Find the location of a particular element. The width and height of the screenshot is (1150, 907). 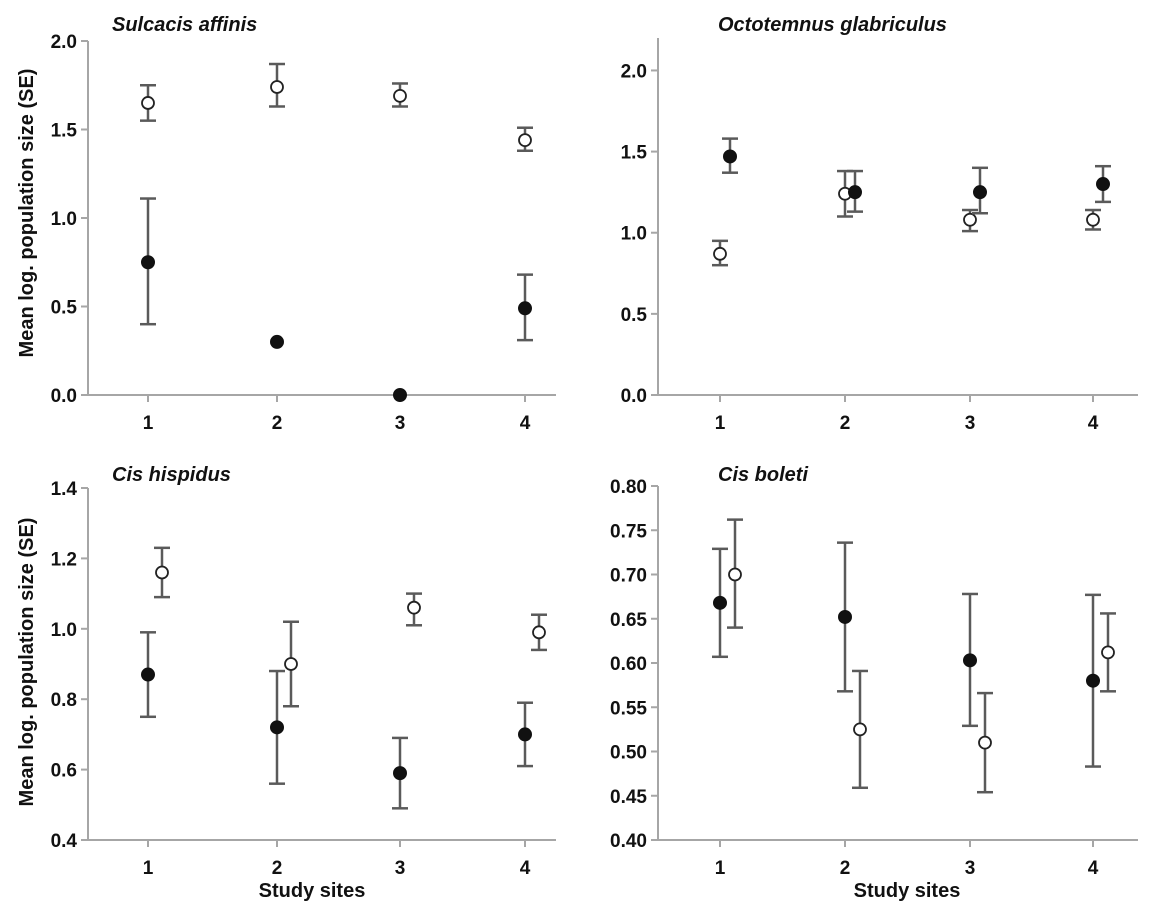

y-tick-label: 0.60 is located at coordinates (628, 664).